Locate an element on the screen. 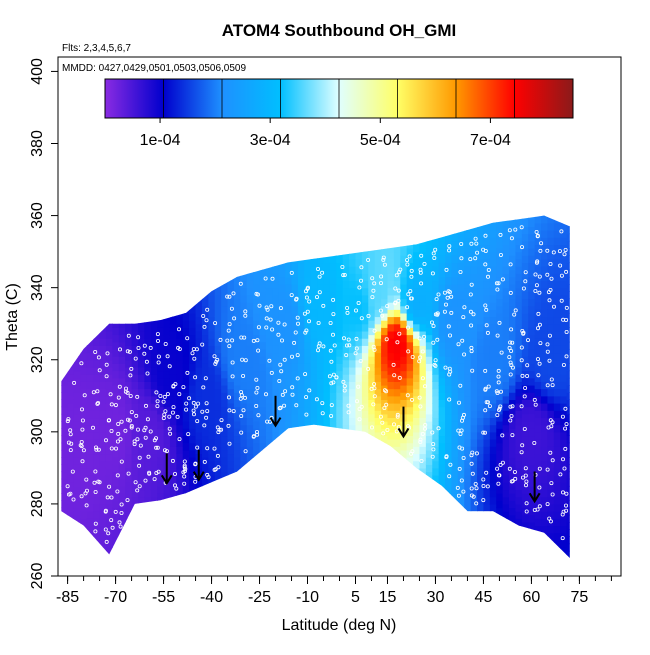  x-axis: -85 -70 -55 -40 -25 -10 5 15 30 45 60 75 is located at coordinates (334, 591).